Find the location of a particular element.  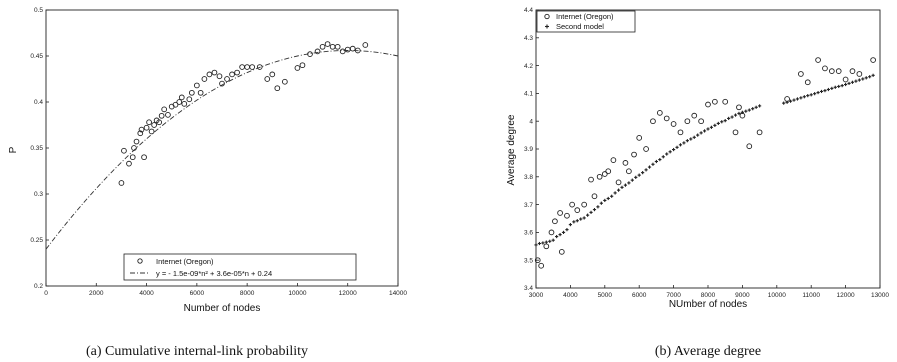

chart-b-legend-box is located at coordinates (586, 21).